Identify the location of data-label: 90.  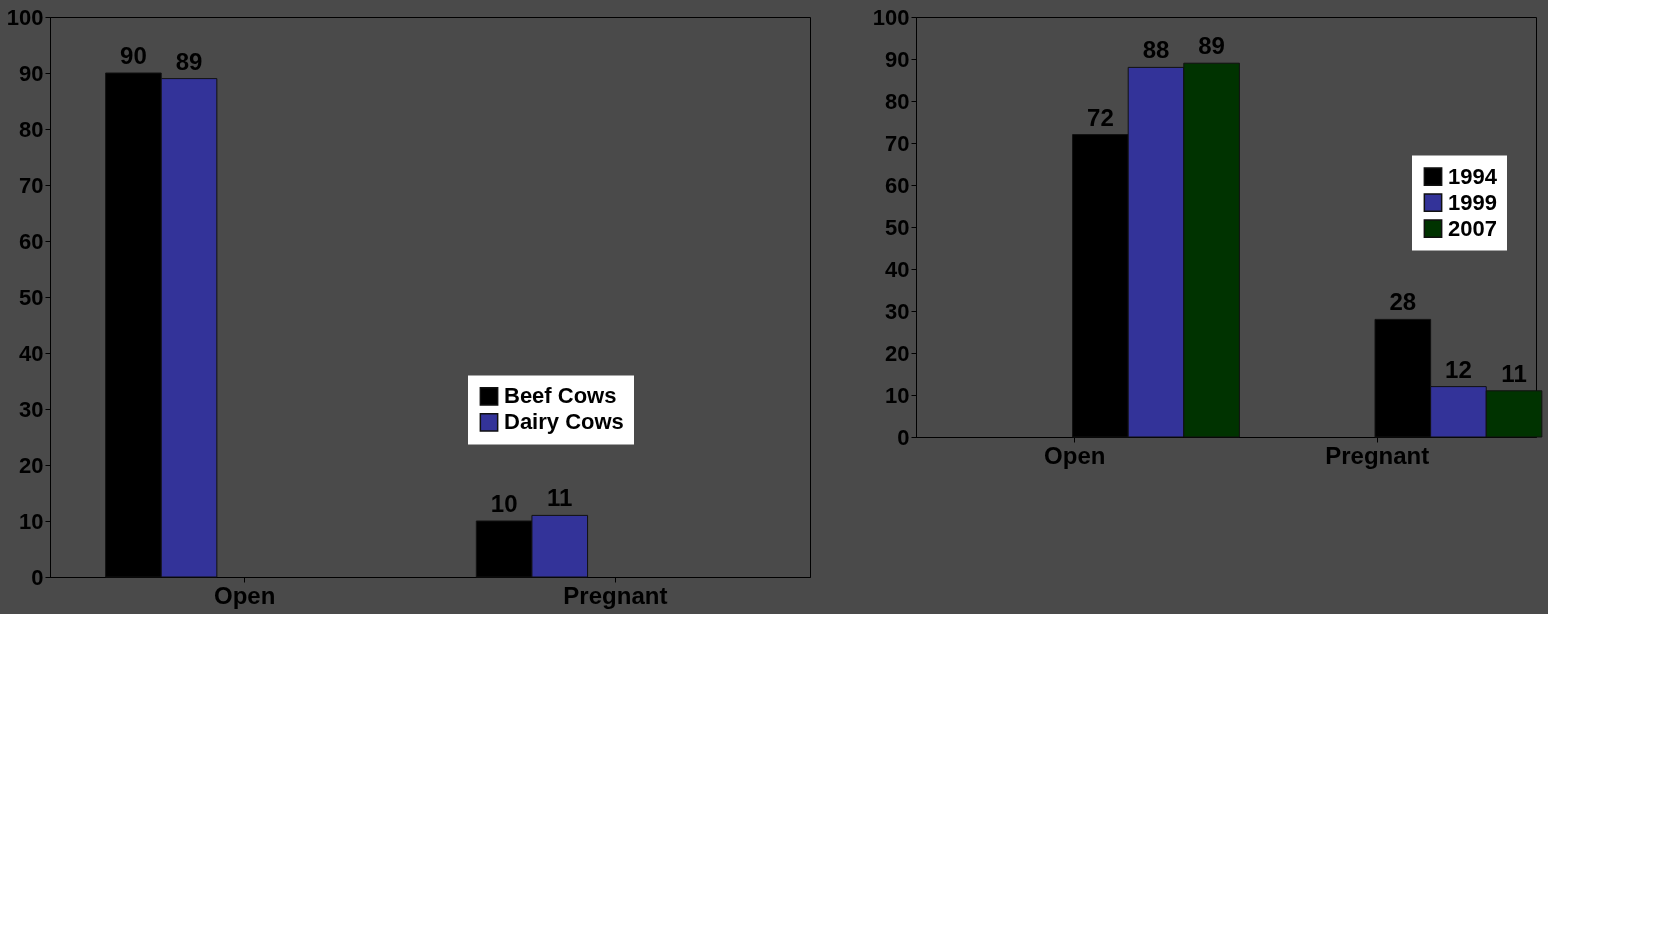
(133, 55).